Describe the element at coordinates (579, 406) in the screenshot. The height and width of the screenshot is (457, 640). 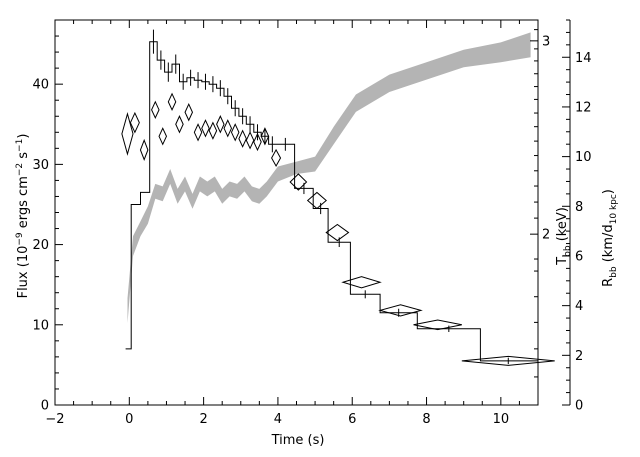
I see `radius-tick-label: 0` at that location.